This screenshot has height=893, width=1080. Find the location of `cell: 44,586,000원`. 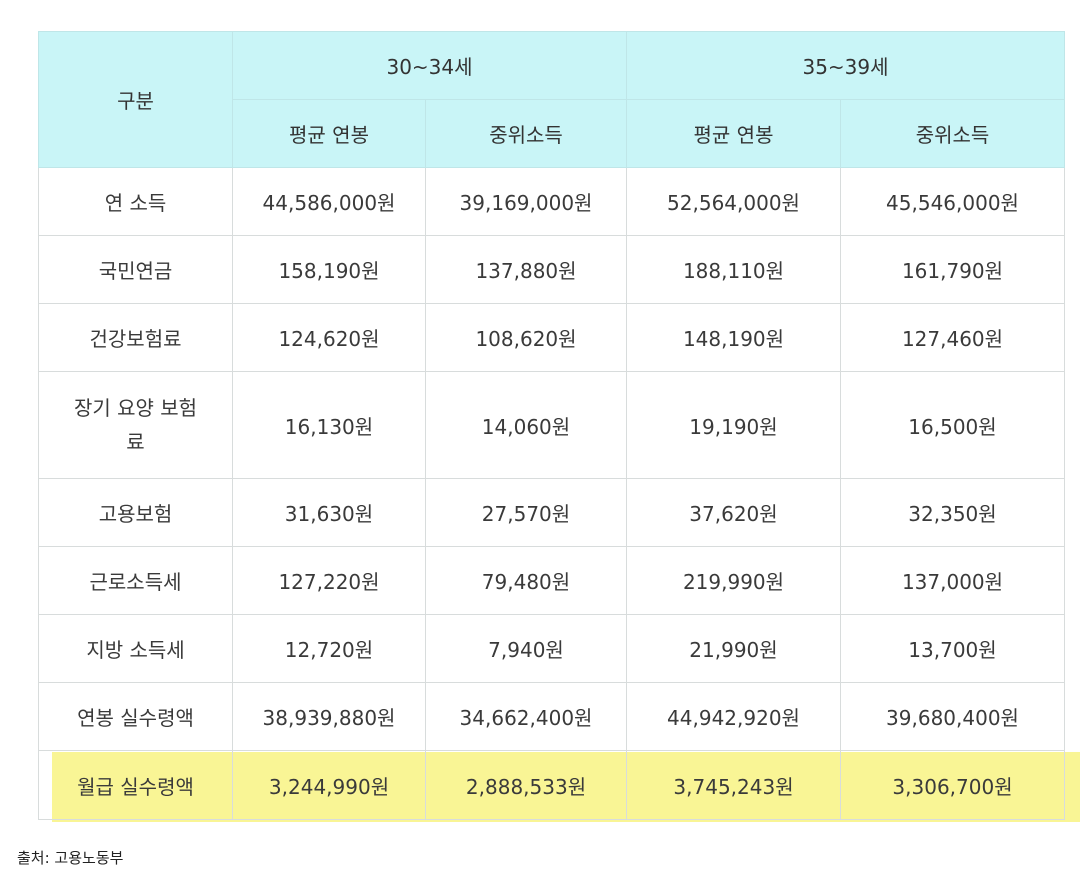

cell: 44,586,000원 is located at coordinates (329, 201).